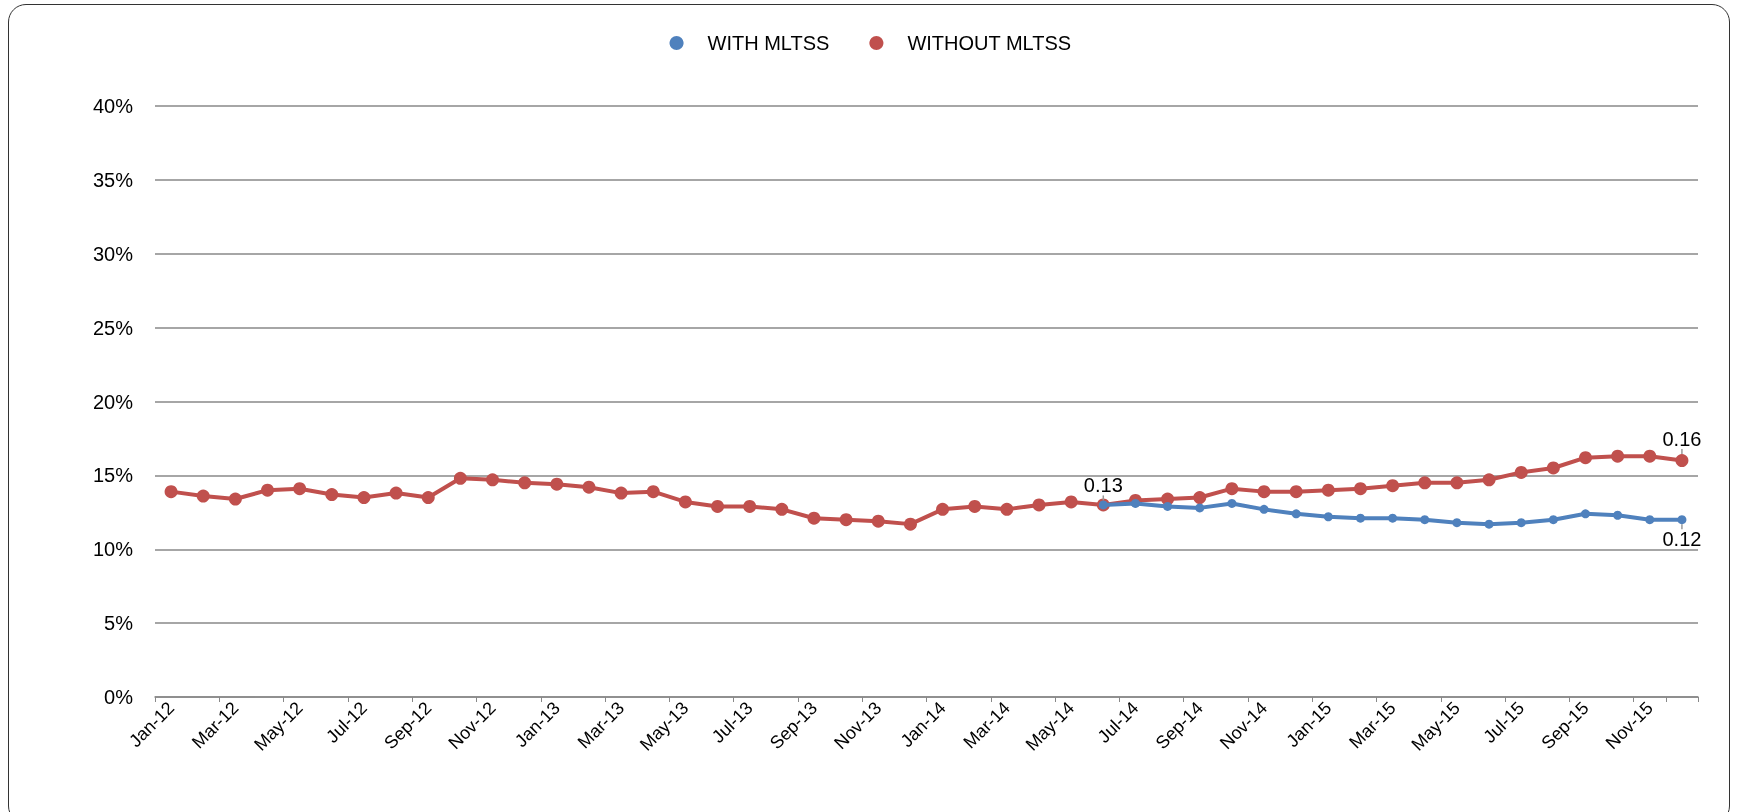 The width and height of the screenshot is (1741, 812). I want to click on data-label: 0.13, so click(1103, 485).